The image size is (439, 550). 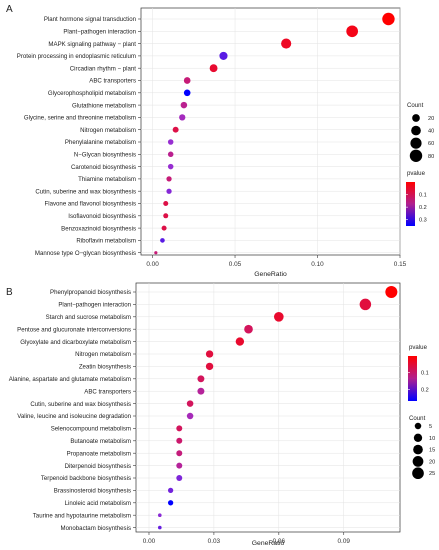 What do you see at coordinates (99, 453) in the screenshot?
I see `y-tick-label: Propanoate metabolism` at bounding box center [99, 453].